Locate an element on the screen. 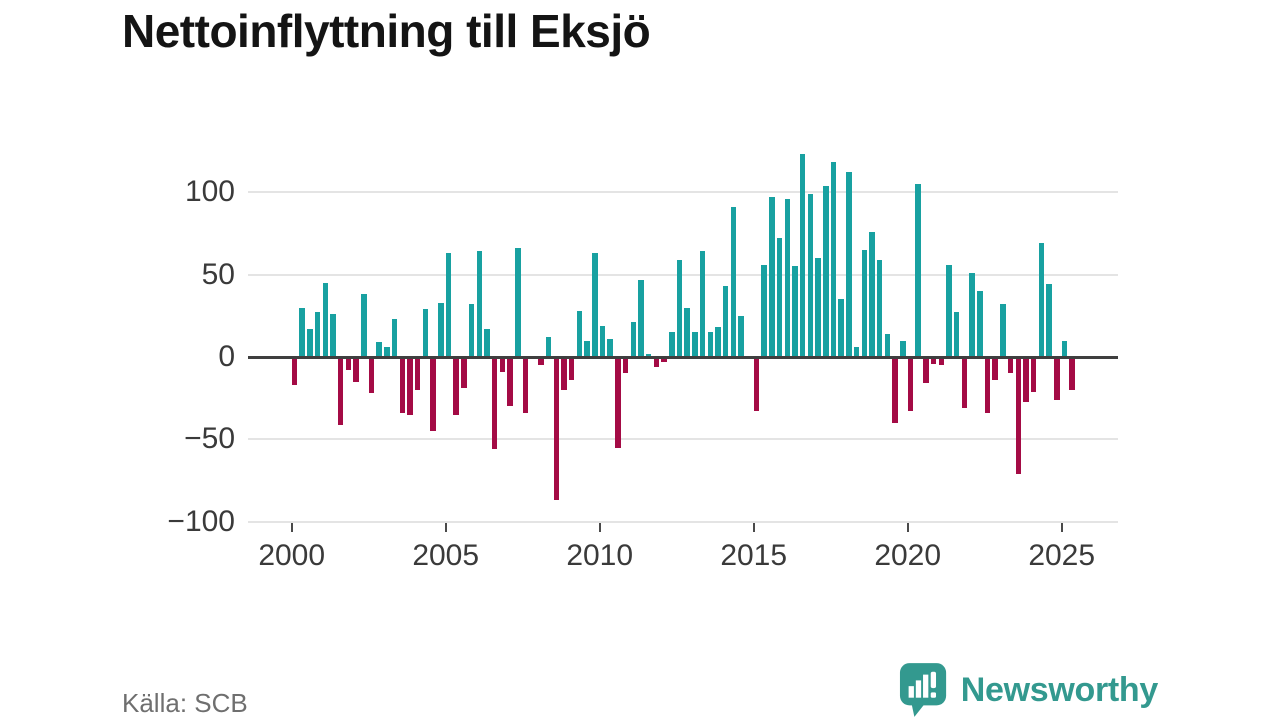  bar-2011-q2 is located at coordinates (641, 318).